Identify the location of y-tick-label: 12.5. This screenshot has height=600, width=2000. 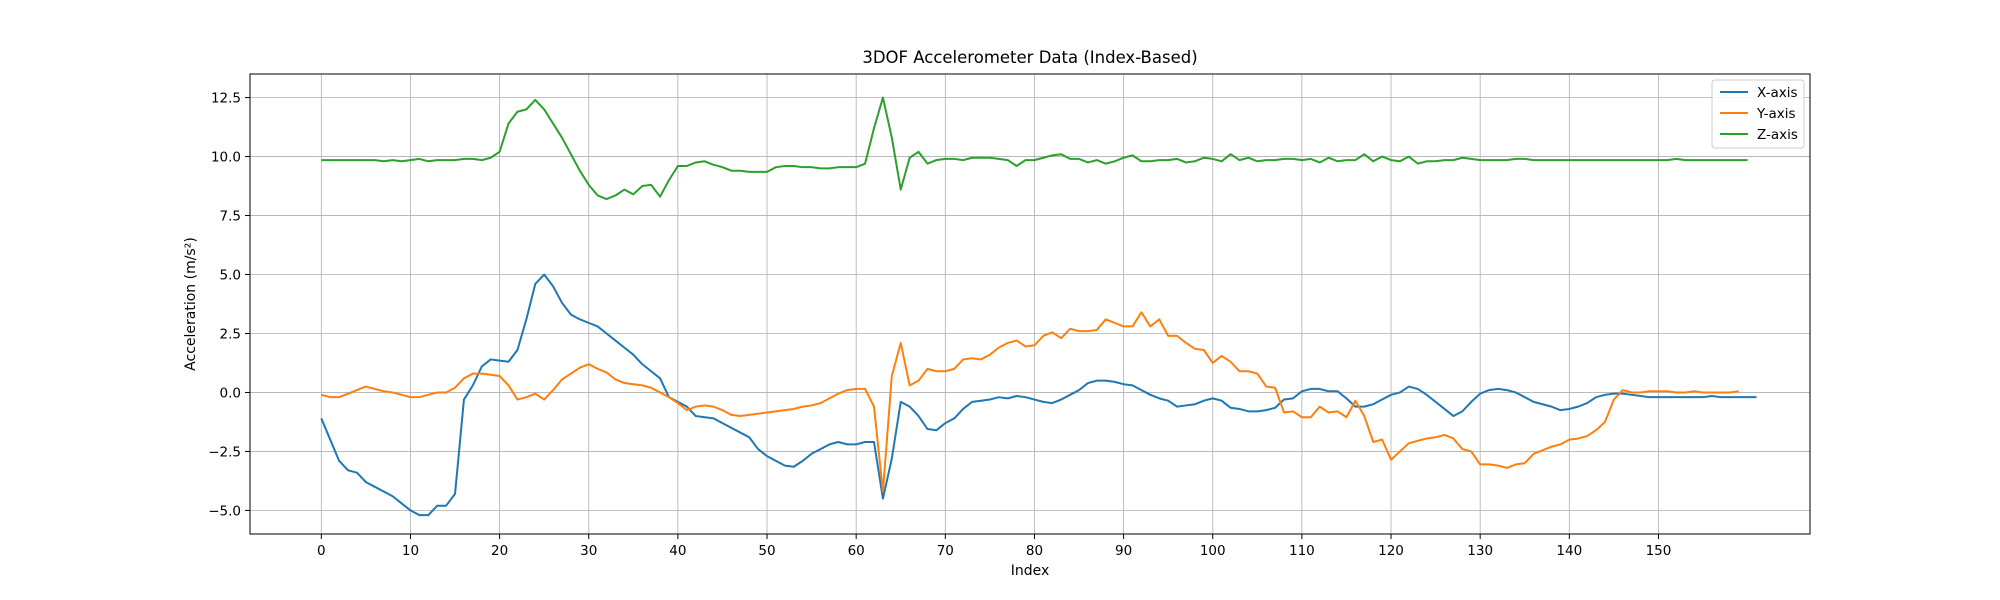
(226, 99).